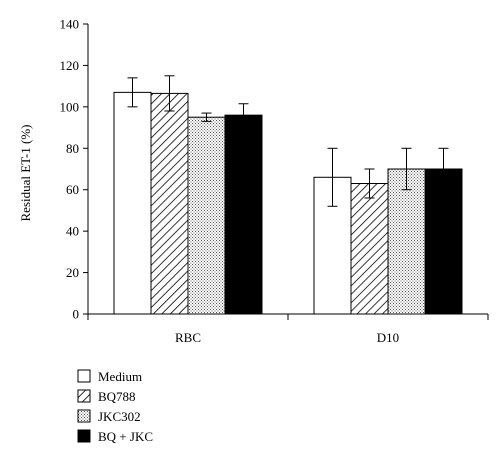 The image size is (500, 465). Describe the element at coordinates (288, 316) in the screenshot. I see `x-axis` at that location.